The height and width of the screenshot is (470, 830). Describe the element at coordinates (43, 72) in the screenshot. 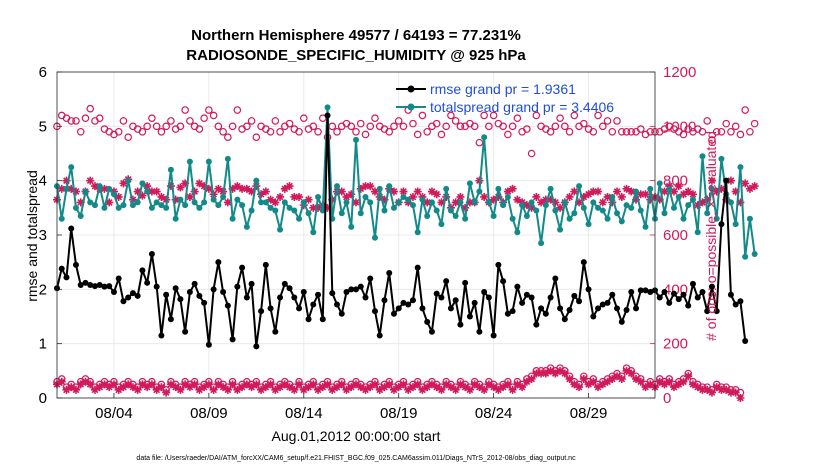

I see `left-tick-label: 6` at that location.